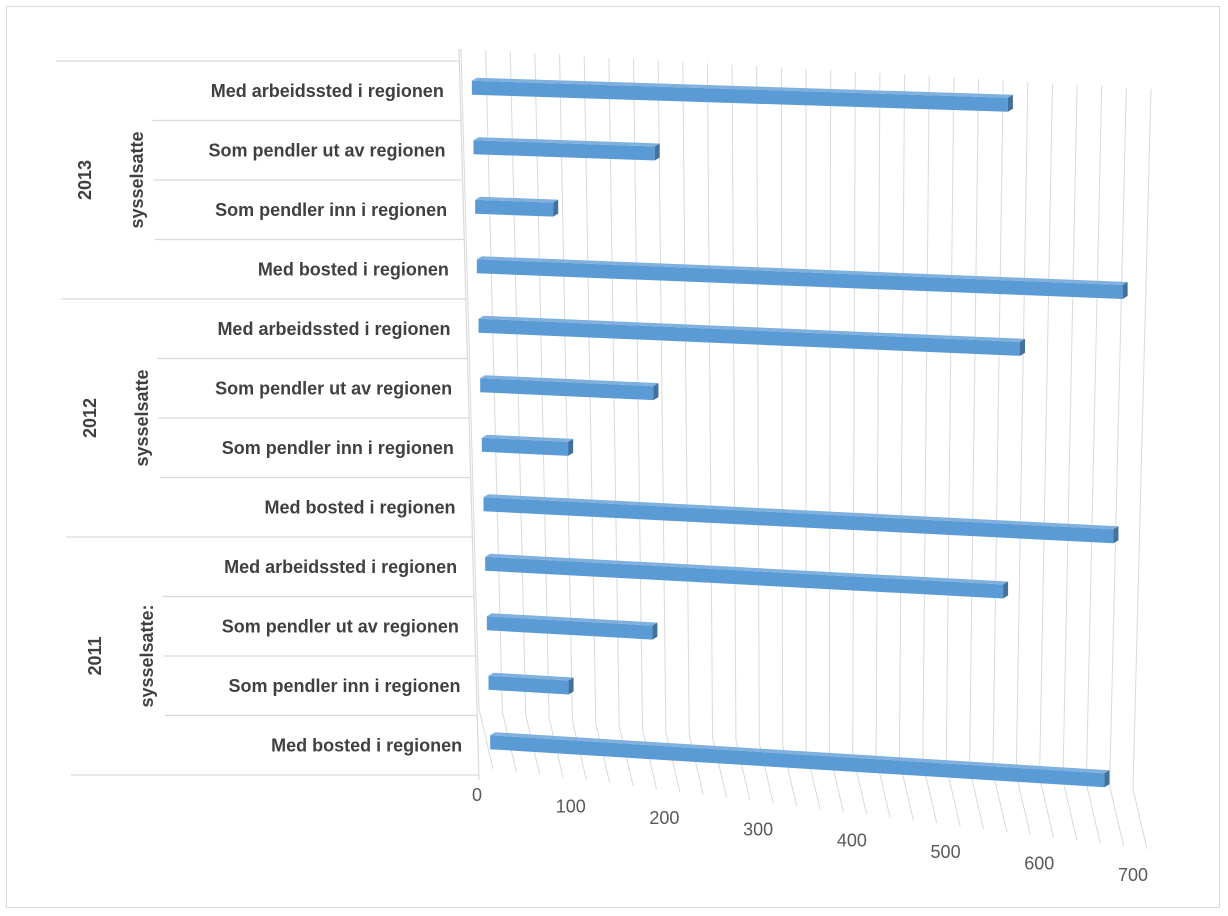  What do you see at coordinates (852, 841) in the screenshot?
I see `x-tick-label: 400` at bounding box center [852, 841].